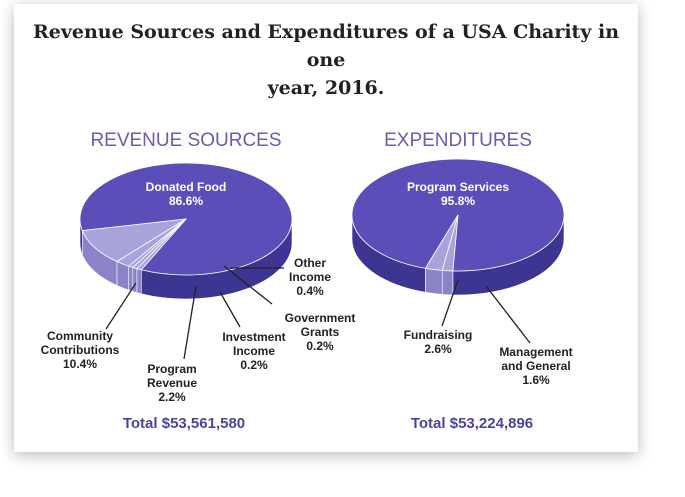 The image size is (685, 497). What do you see at coordinates (450, 303) in the screenshot?
I see `leader-fundraising` at bounding box center [450, 303].